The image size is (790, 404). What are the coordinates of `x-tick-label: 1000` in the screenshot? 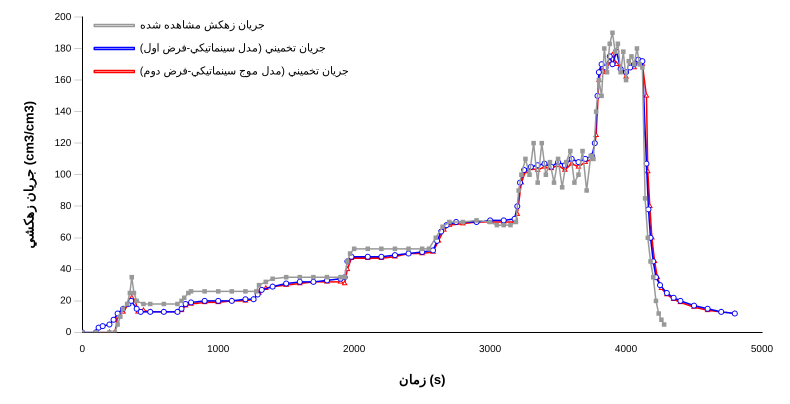 It's located at (218, 350).